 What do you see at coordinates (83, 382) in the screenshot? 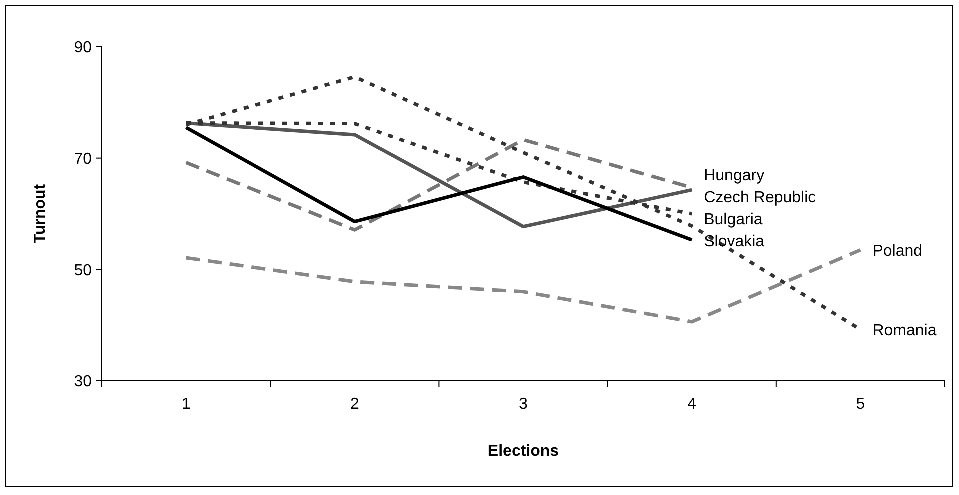
I see `y-tick-label: 30` at bounding box center [83, 382].